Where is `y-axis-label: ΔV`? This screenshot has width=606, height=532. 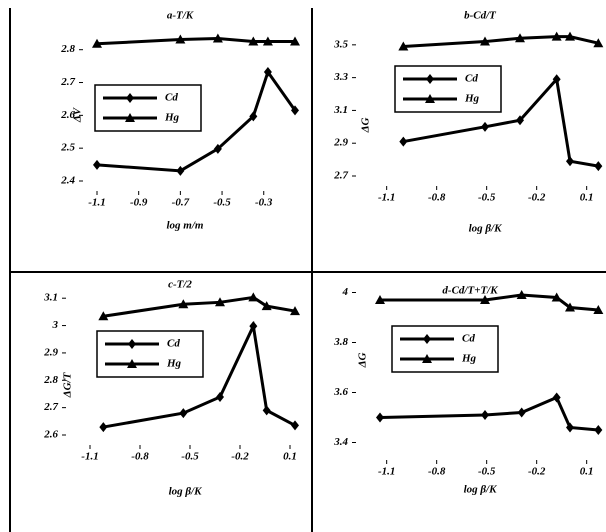
y-axis-label: ΔV is located at coordinates (78, 114).